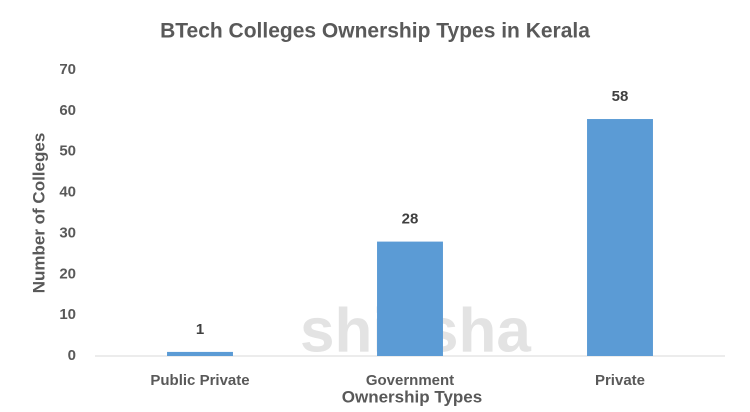  What do you see at coordinates (38, 213) in the screenshot?
I see `y-axis-label: Number of Colleges` at bounding box center [38, 213].